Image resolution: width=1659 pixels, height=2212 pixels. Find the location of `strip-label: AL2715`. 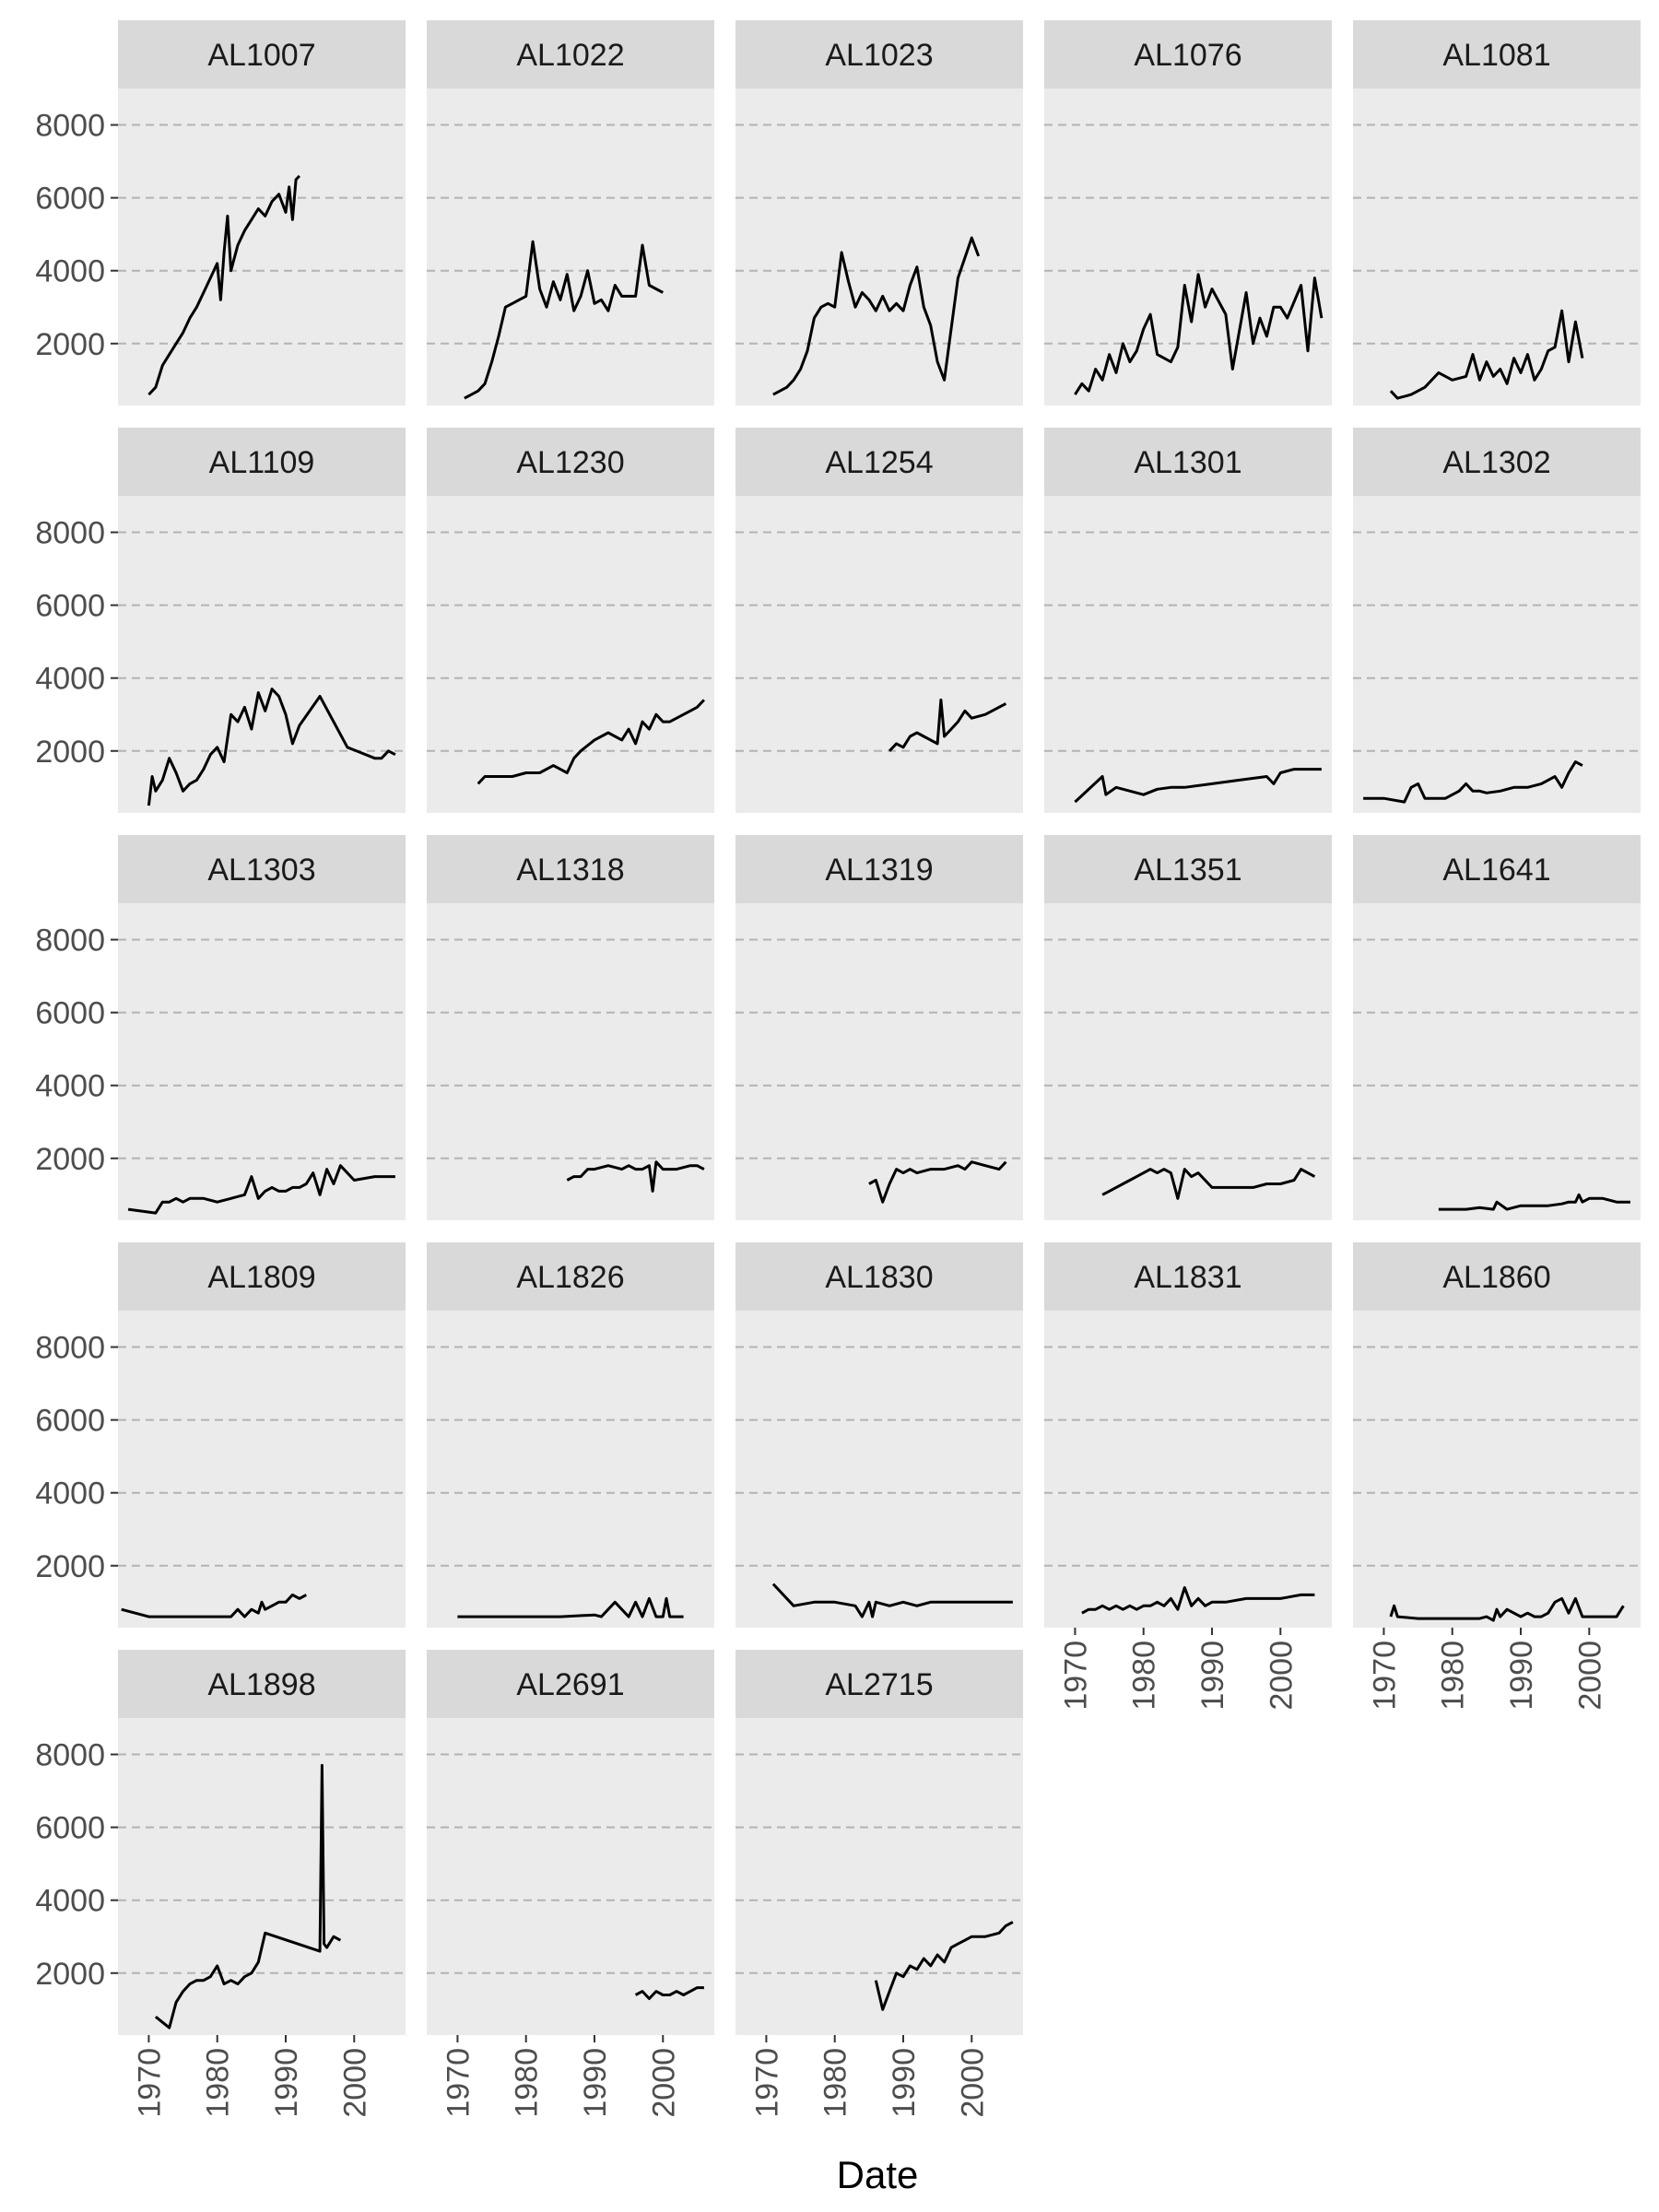

strip-label: AL2715 is located at coordinates (879, 1684).